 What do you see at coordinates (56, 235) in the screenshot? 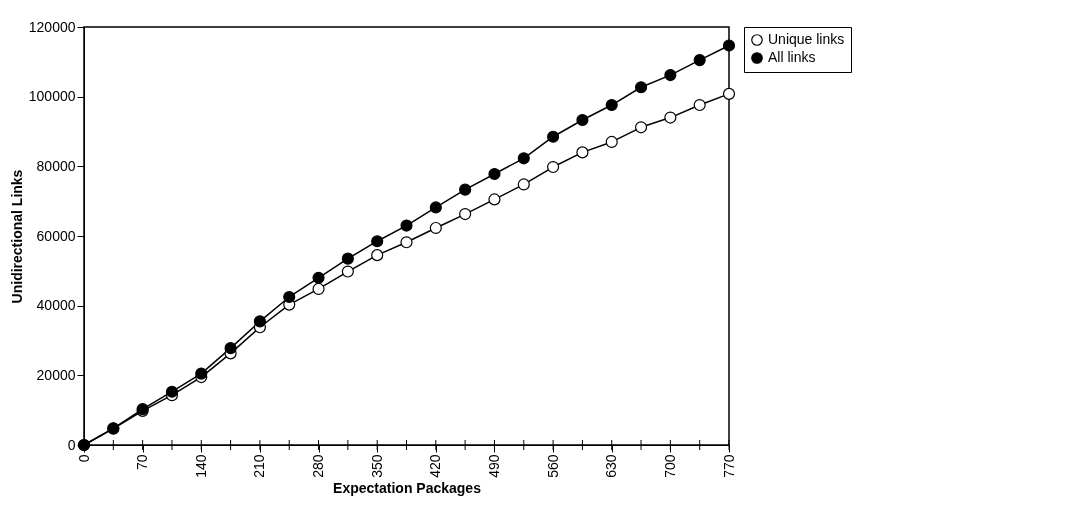
I see `y-tick-label: 60000` at bounding box center [56, 235].